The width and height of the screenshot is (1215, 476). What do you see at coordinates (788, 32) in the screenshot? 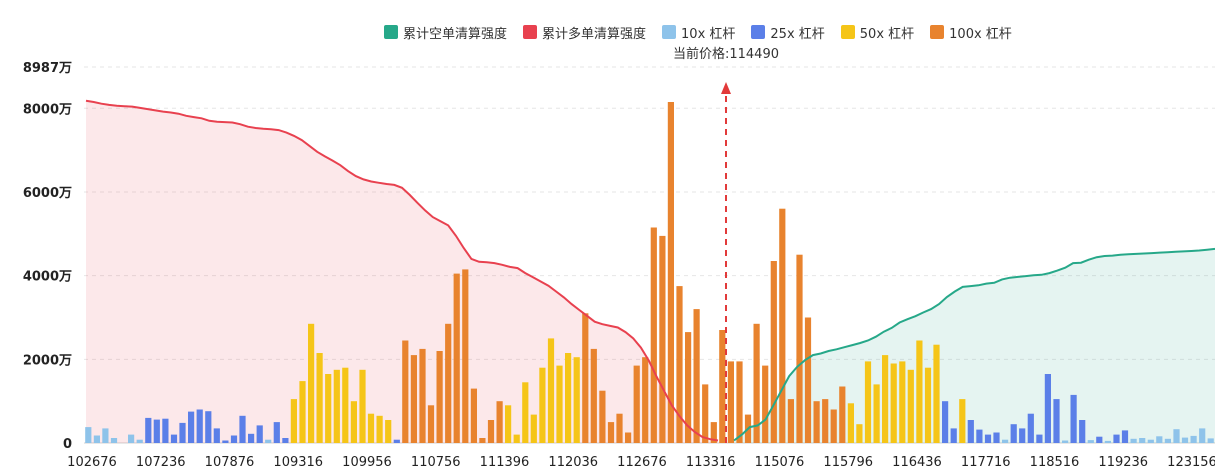
I see `legend-item: 25x 杠杆` at bounding box center [788, 32].